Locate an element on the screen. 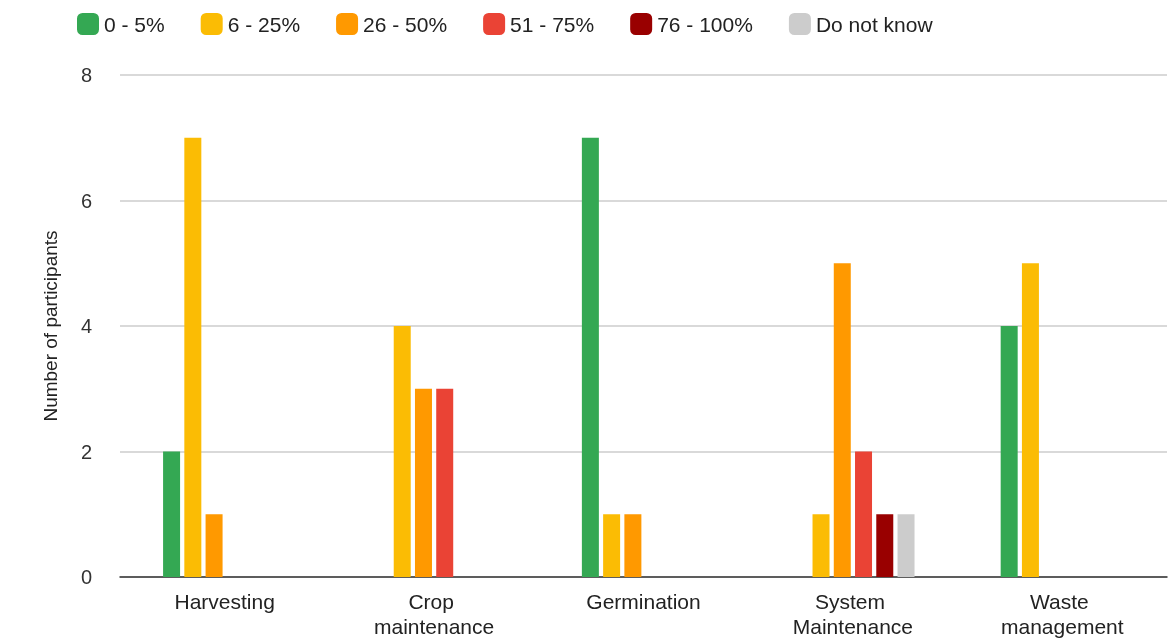 This screenshot has width=1169, height=640. legend-label: 0 - 5% is located at coordinates (134, 24).